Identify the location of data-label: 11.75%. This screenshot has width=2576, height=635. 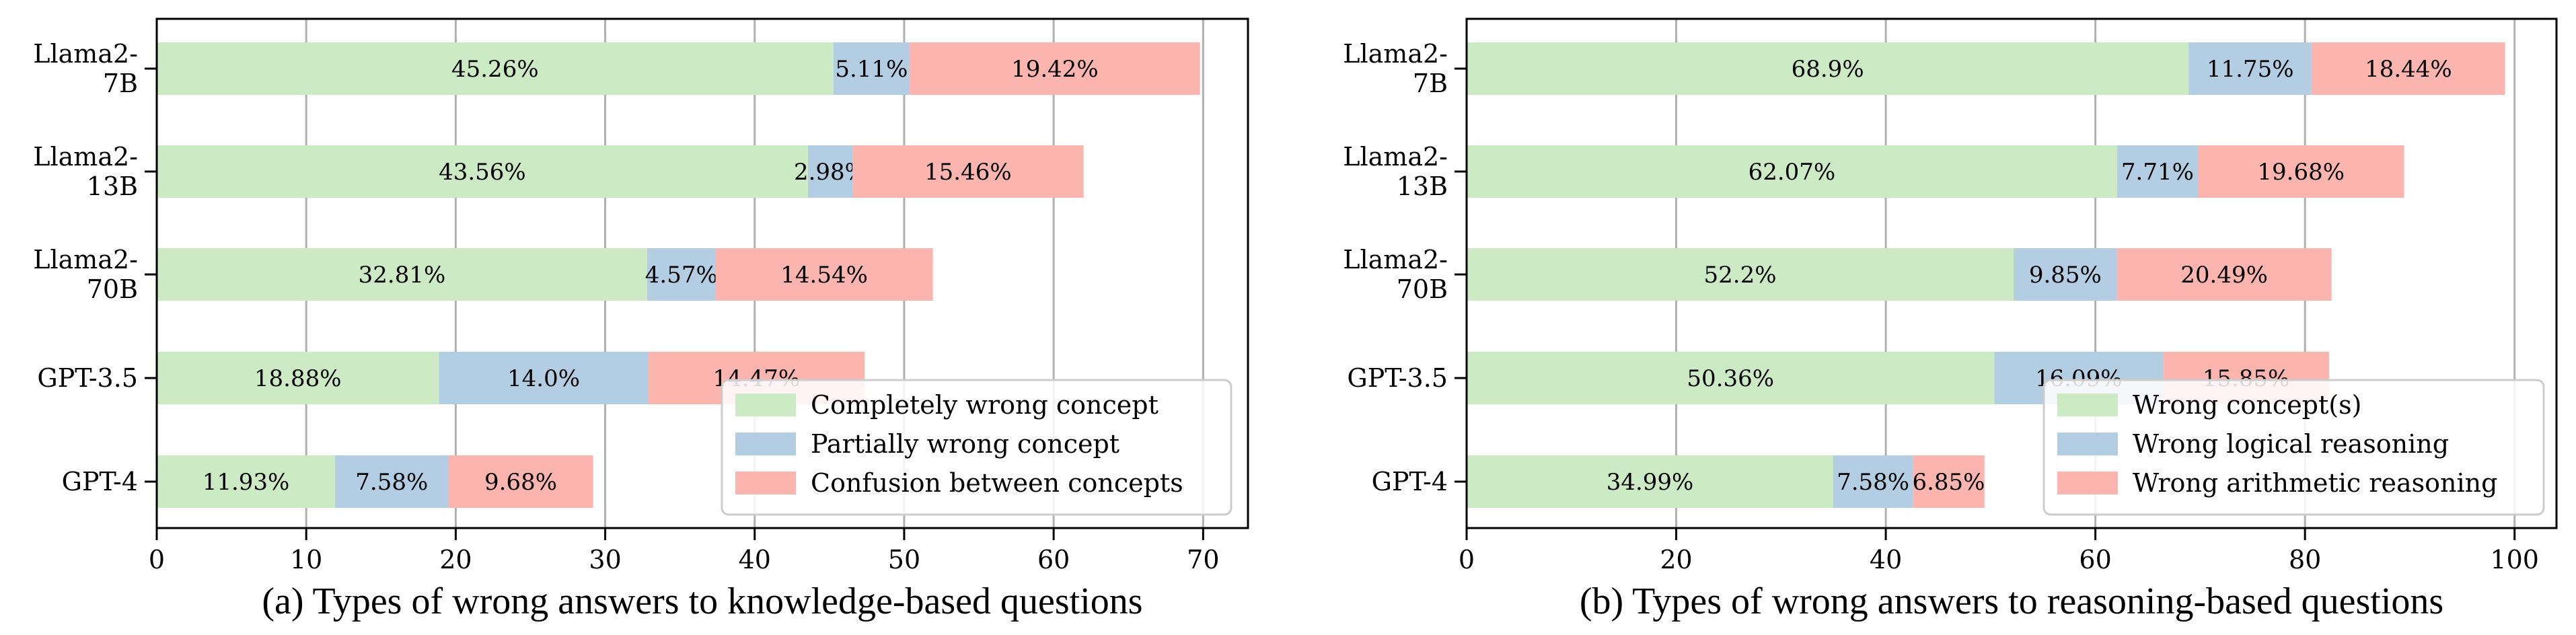
(2250, 69).